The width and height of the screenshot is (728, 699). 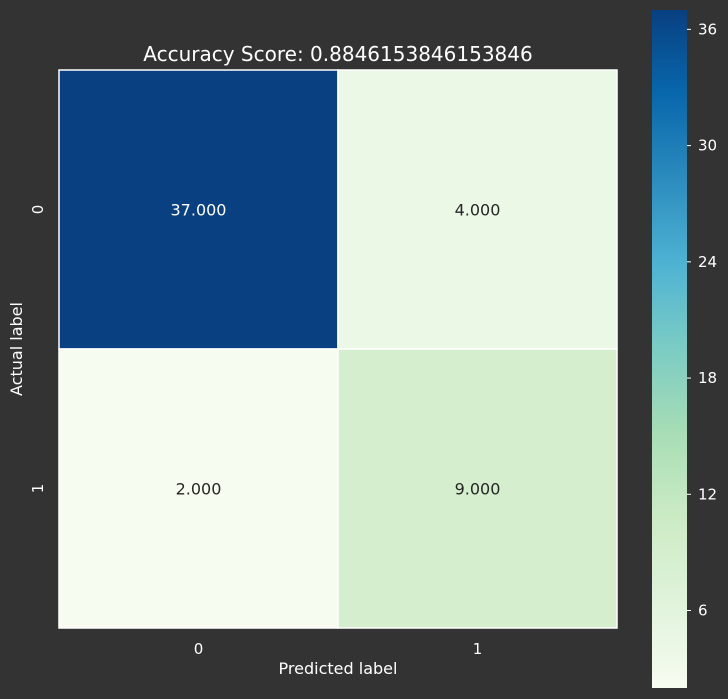 What do you see at coordinates (337, 54) in the screenshot?
I see `chart-title: Accuracy Score: 0.8846153846153846` at bounding box center [337, 54].